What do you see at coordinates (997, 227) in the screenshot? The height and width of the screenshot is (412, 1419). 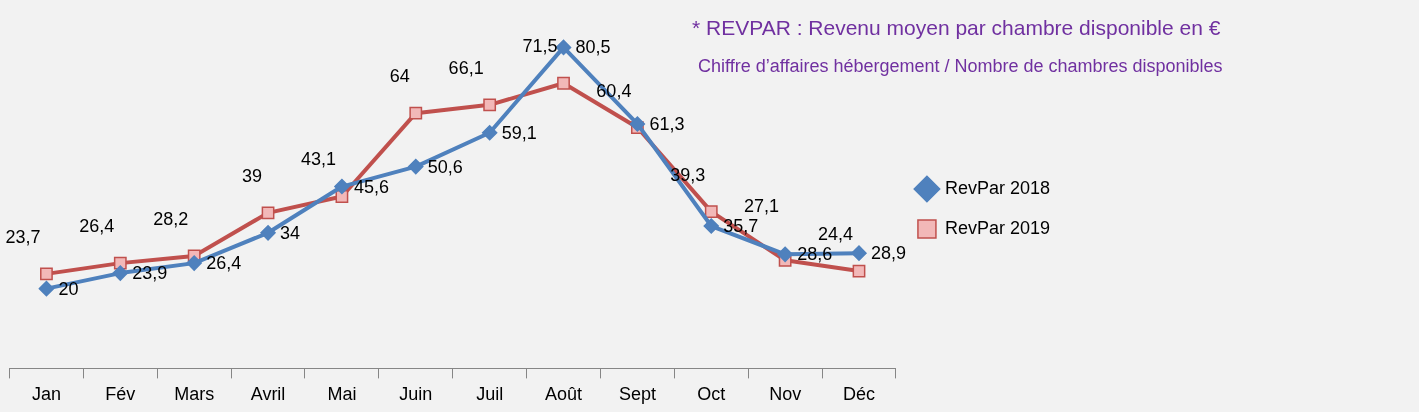 I see `legend-label: RevPar 2019` at bounding box center [997, 227].